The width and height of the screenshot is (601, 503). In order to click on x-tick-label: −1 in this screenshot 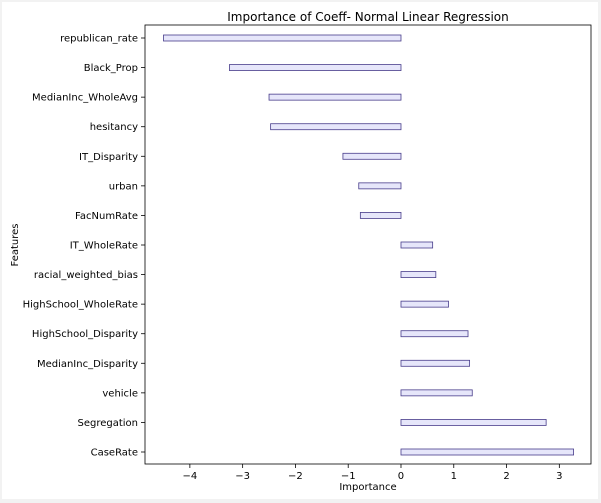, I will do `click(348, 476)`.